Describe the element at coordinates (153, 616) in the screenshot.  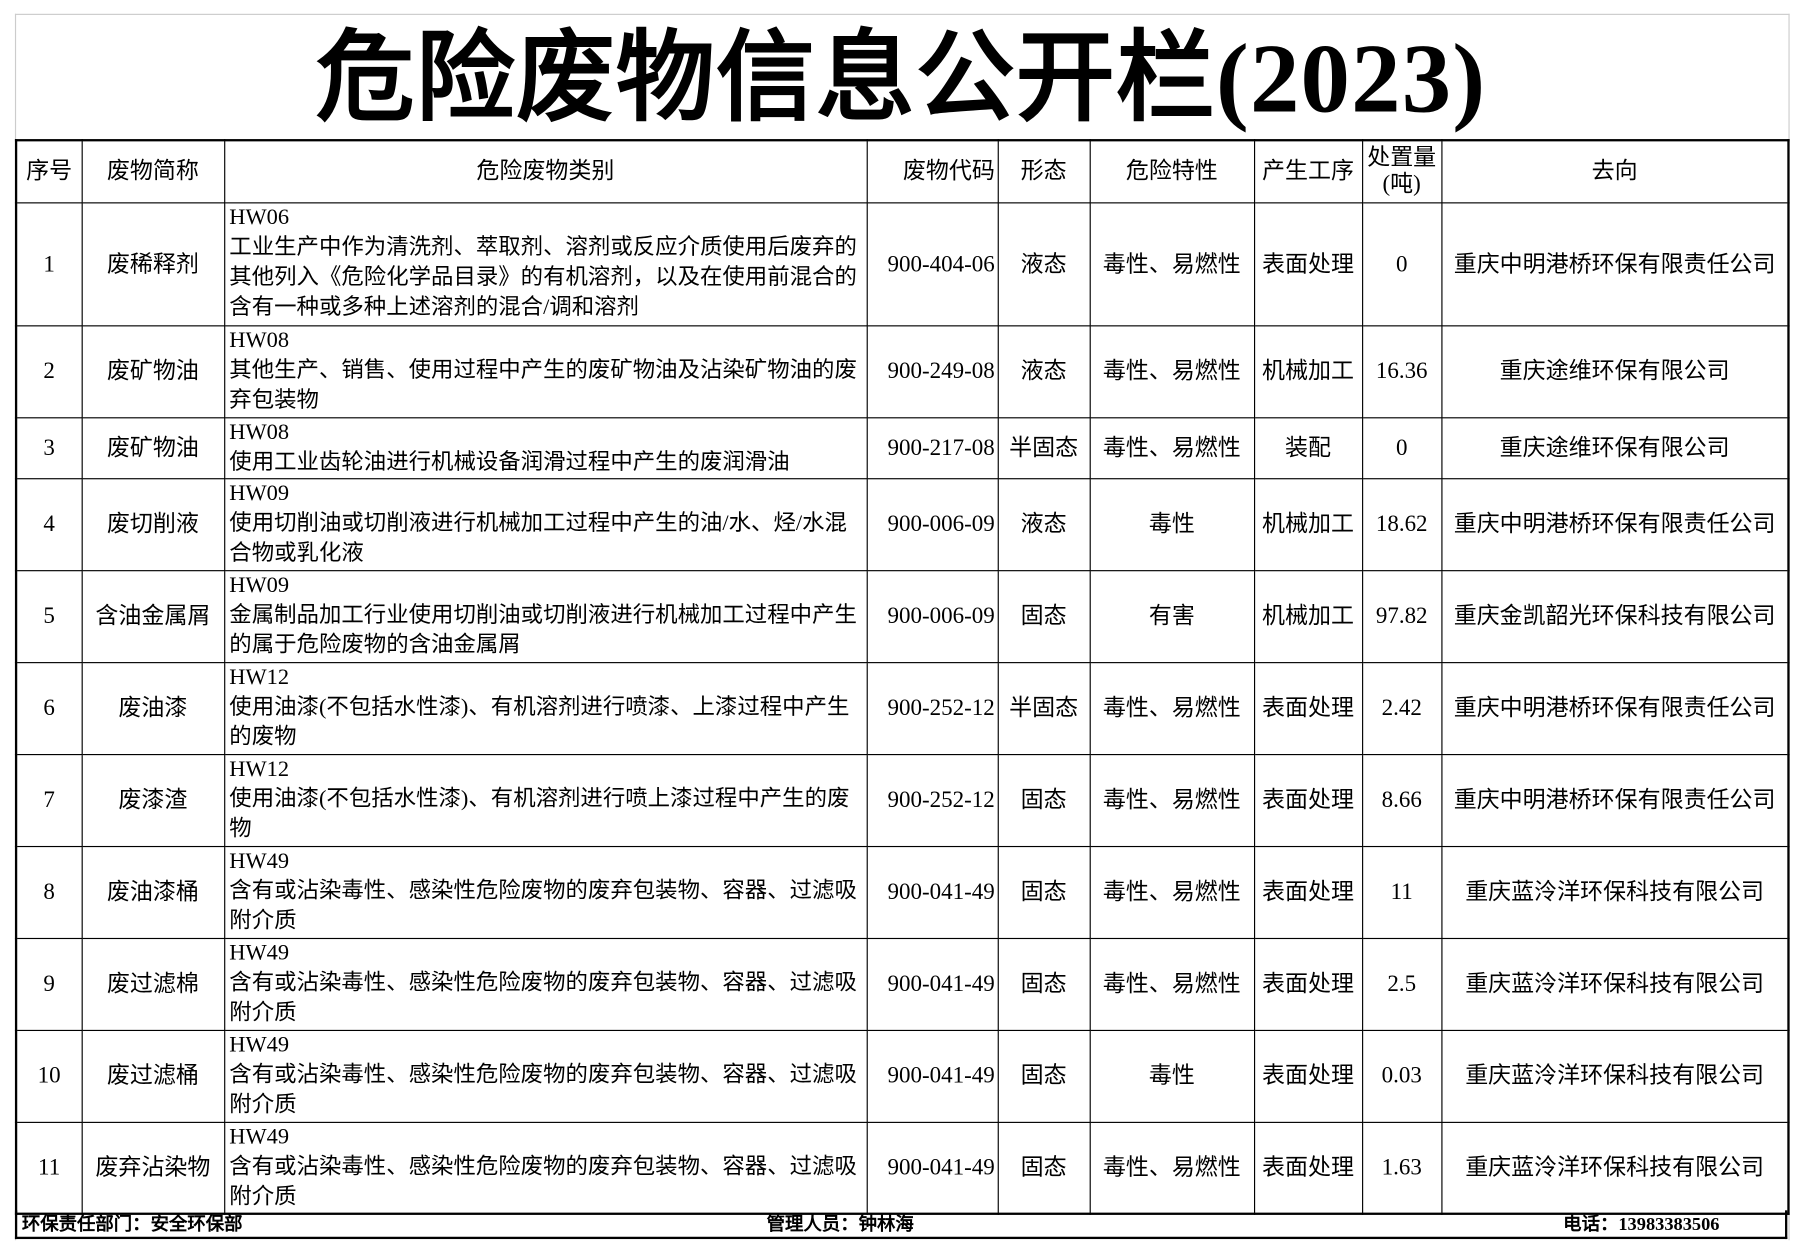
I see `waste-name: 含油金属屑` at that location.